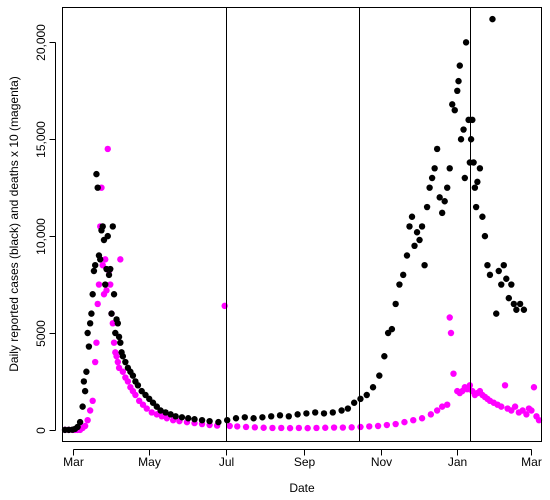 This screenshot has height=500, width=550. Describe the element at coordinates (41, 42) in the screenshot. I see `y-tick-label: 20,000` at that location.